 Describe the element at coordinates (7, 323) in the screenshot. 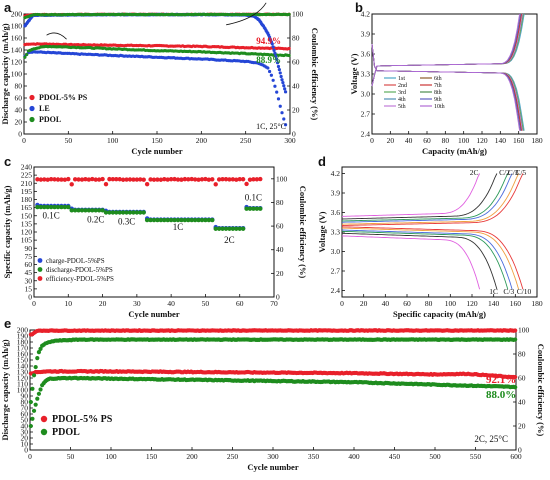

I see `panel-letter-e: e` at that location.